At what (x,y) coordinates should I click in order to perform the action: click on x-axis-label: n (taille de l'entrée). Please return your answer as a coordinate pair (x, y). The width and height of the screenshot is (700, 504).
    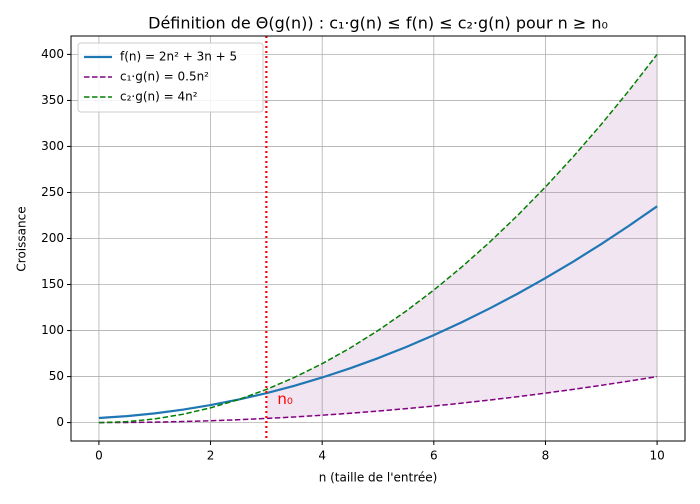
    Looking at the image, I should click on (378, 478).